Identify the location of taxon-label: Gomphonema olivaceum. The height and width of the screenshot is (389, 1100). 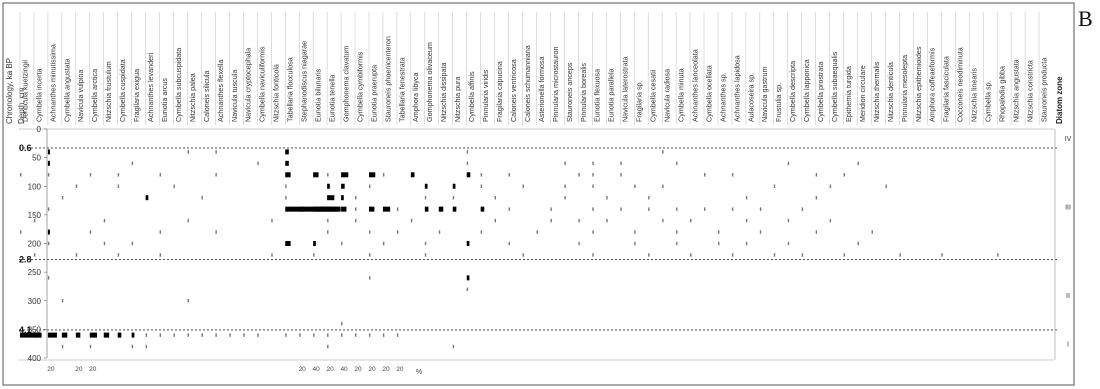
(429, 82).